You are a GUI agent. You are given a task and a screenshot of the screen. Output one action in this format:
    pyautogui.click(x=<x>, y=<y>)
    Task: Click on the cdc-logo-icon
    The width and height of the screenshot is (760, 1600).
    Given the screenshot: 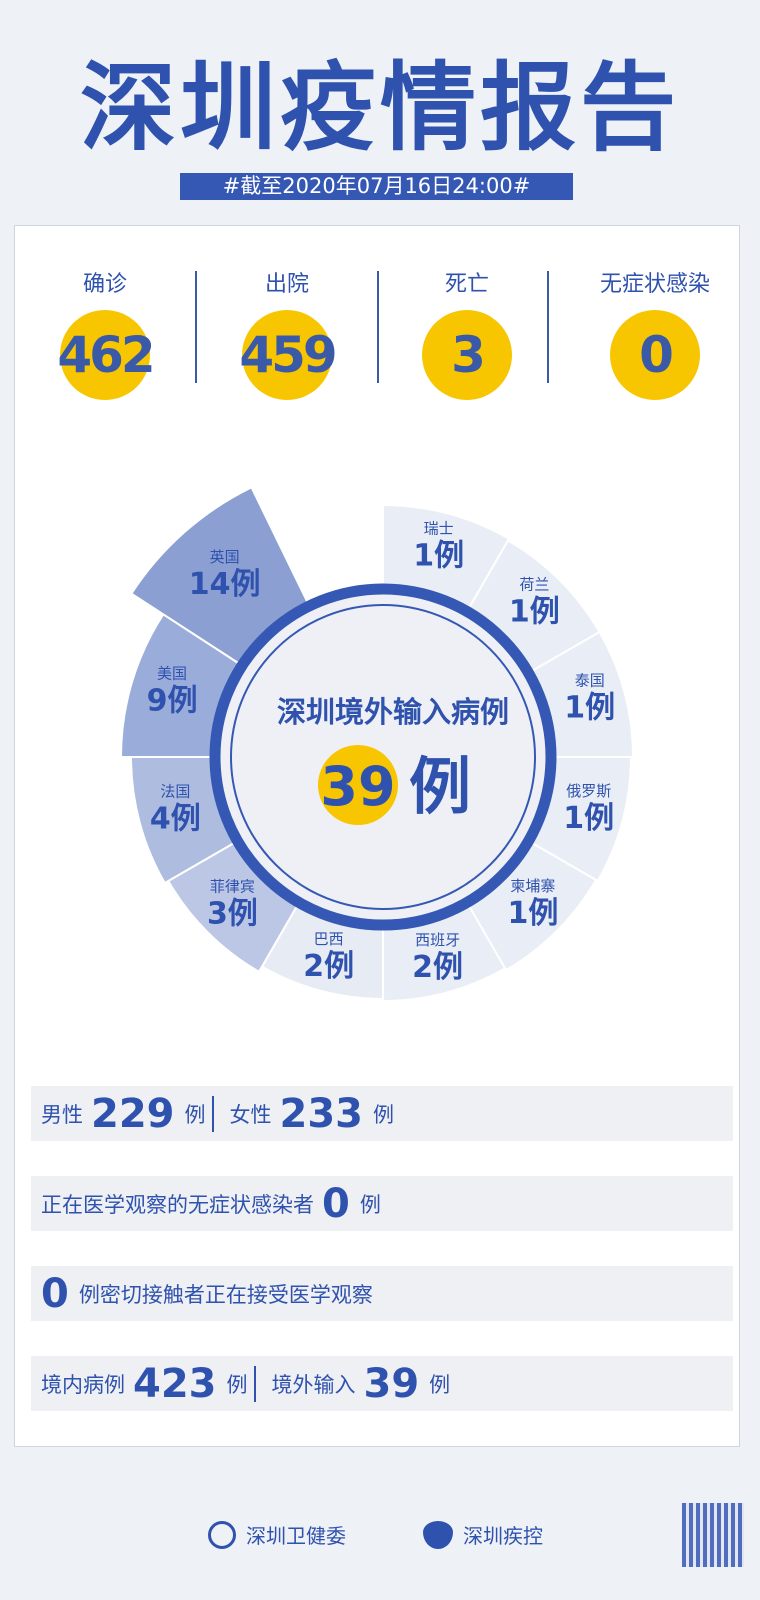 What is the action you would take?
    pyautogui.click(x=438, y=1534)
    